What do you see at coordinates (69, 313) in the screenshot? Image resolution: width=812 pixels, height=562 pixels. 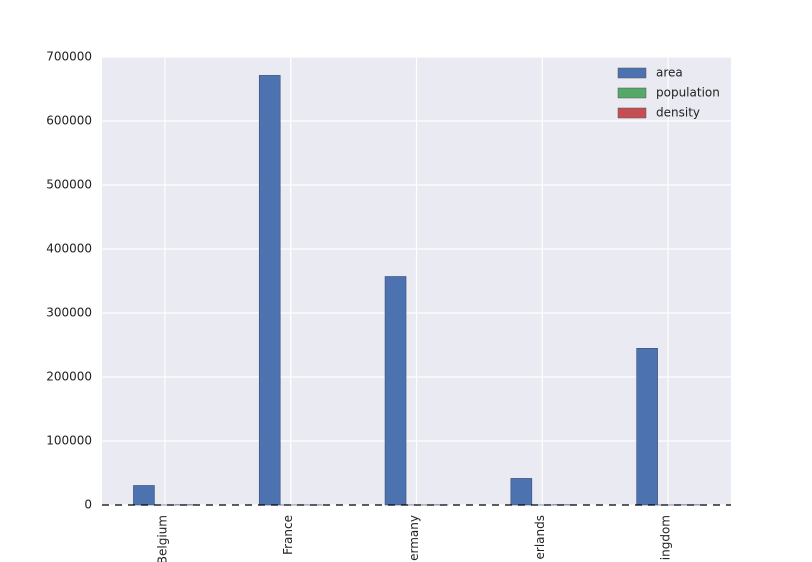 I see `y-tick-label: 300000` at bounding box center [69, 313].